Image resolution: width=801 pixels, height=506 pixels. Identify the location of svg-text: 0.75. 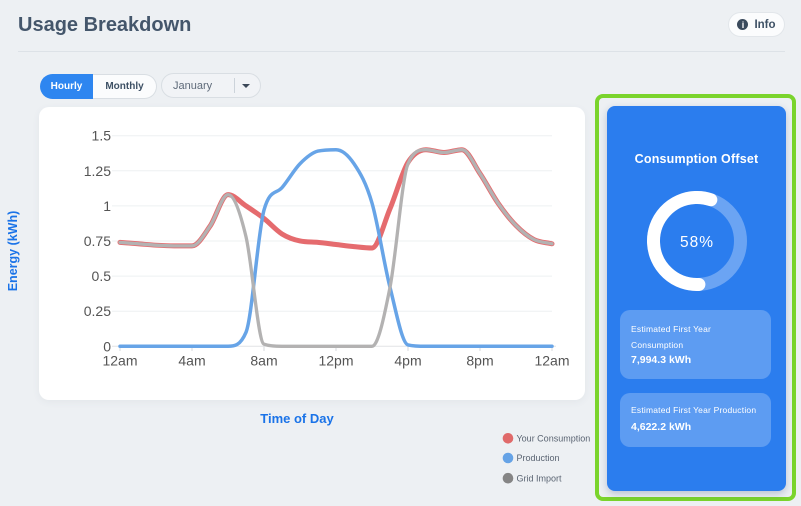
(97, 241).